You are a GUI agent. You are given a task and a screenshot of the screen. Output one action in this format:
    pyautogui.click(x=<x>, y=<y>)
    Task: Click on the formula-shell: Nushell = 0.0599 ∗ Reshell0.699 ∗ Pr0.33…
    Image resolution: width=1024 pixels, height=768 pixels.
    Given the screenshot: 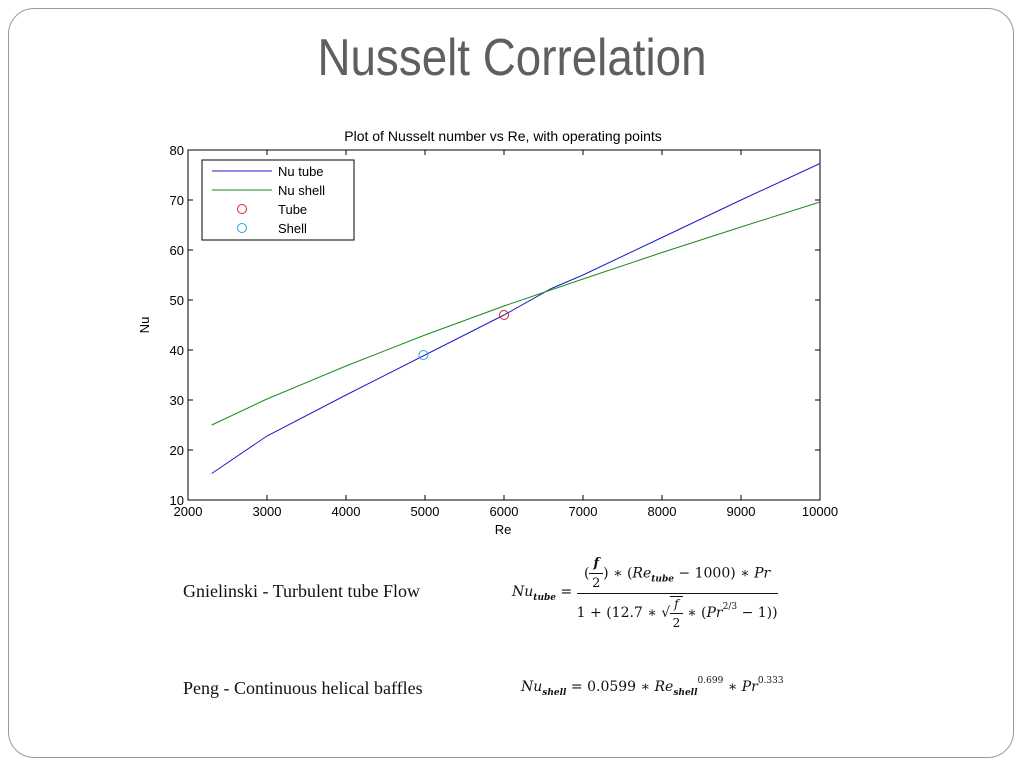 What is the action you would take?
    pyautogui.click(x=652, y=687)
    